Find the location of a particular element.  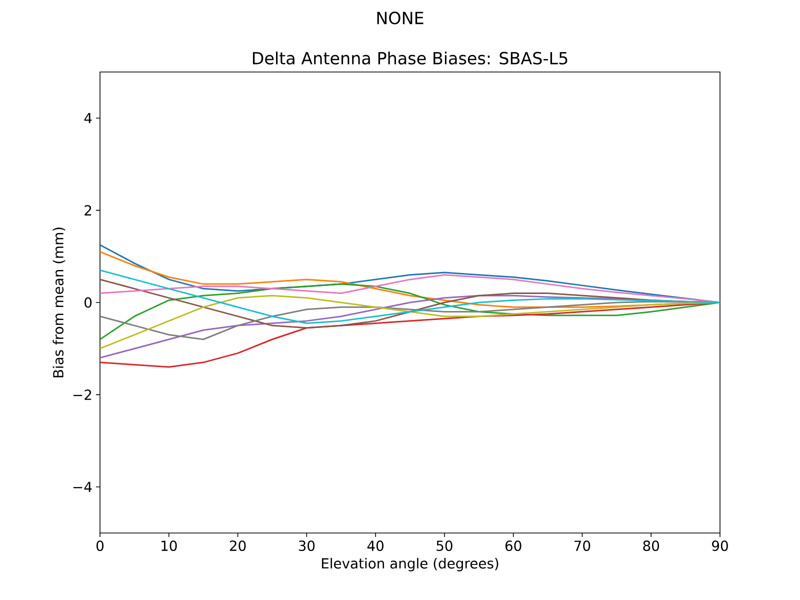

y-tick-label: −2 is located at coordinates (82, 395).